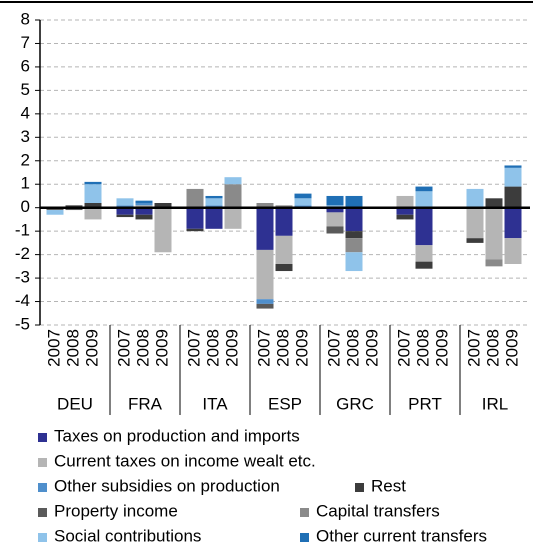  I want to click on legend-label: Property income, so click(116, 510).